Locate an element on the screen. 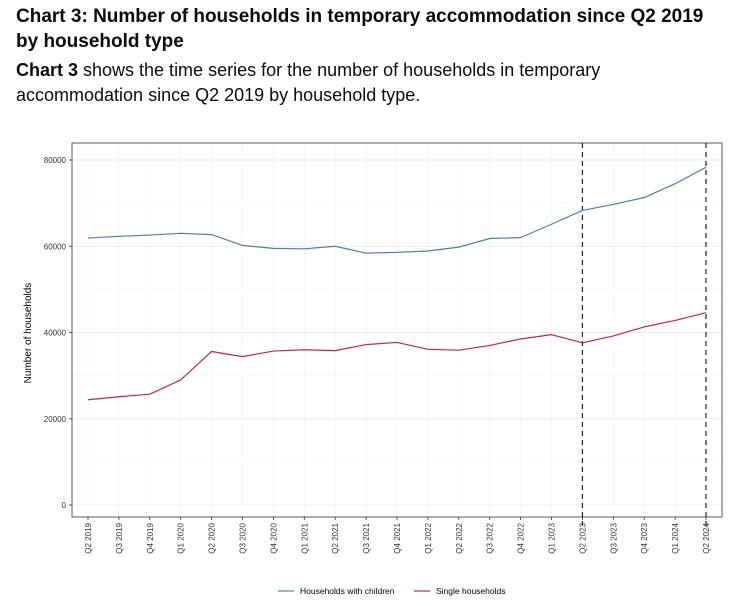  x-tick-label: Q3 2020 is located at coordinates (243, 537).